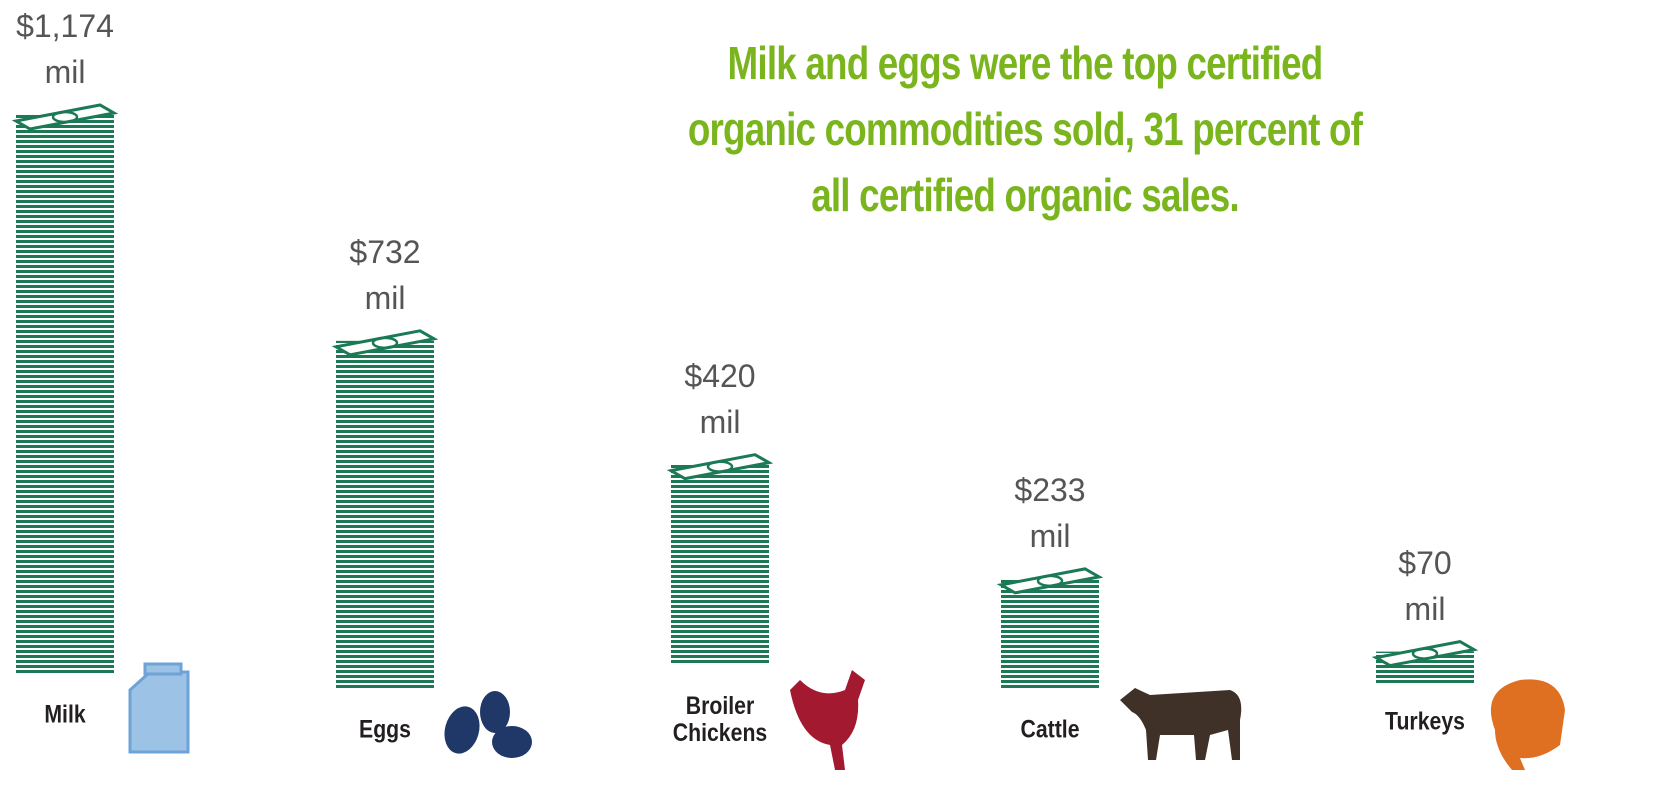  I want to click on value-label: $233 mil, so click(1050, 512).